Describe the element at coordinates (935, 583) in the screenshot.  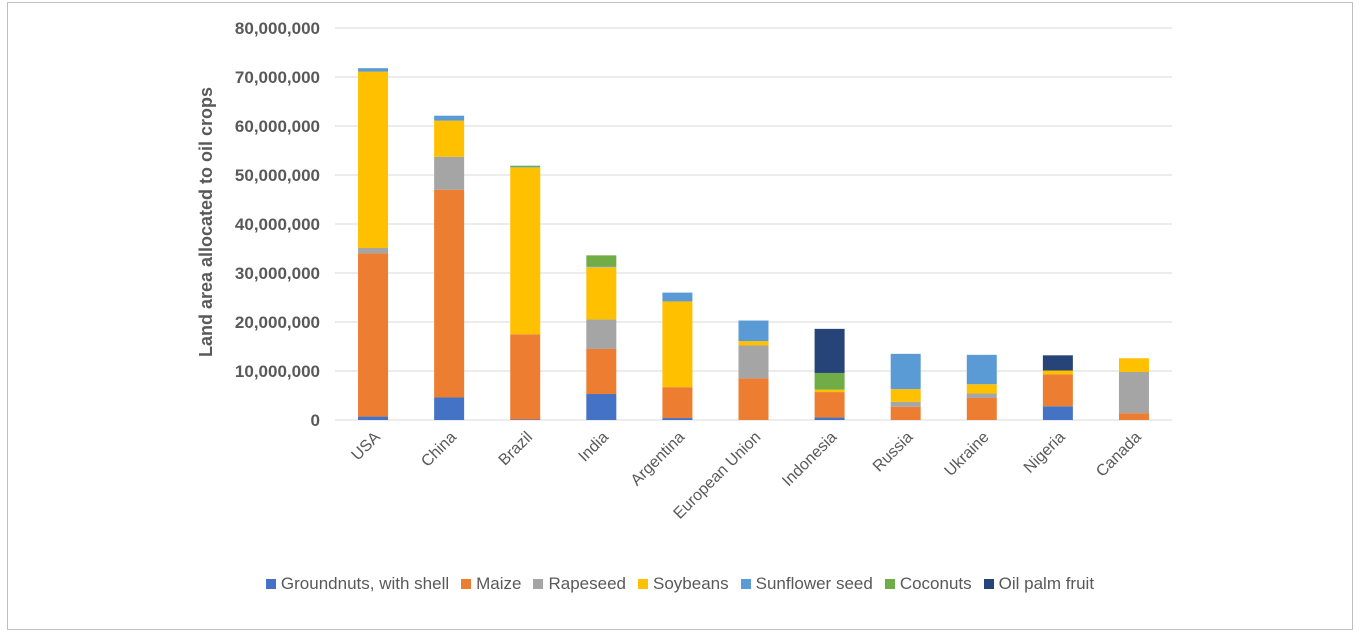
I see `legend-label: Coconuts` at that location.